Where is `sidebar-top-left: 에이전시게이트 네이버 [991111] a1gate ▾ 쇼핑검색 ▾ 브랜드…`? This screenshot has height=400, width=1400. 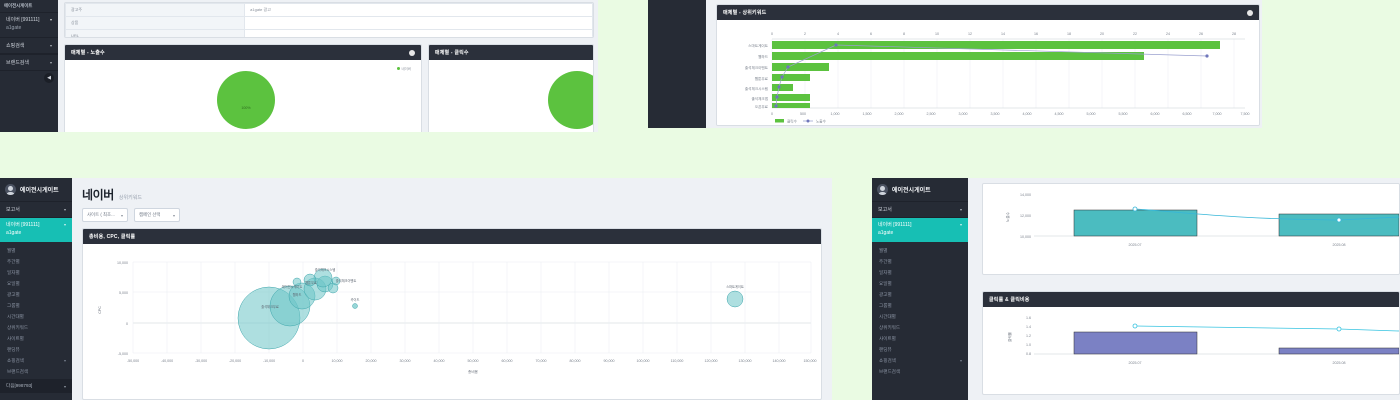 sidebar-top-left: 에이전시게이트 네이버 [991111] a1gate ▾ 쇼핑검색 ▾ 브랜드… is located at coordinates (29, 66).